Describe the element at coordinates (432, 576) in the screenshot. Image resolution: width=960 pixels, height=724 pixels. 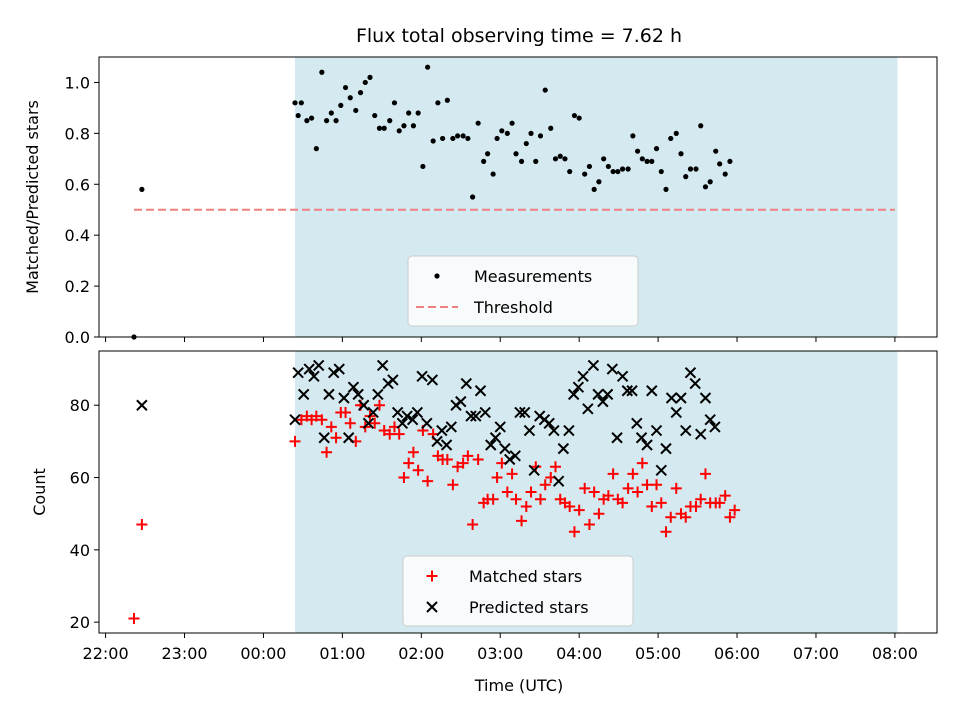
I see `legend-marker-matched` at that location.